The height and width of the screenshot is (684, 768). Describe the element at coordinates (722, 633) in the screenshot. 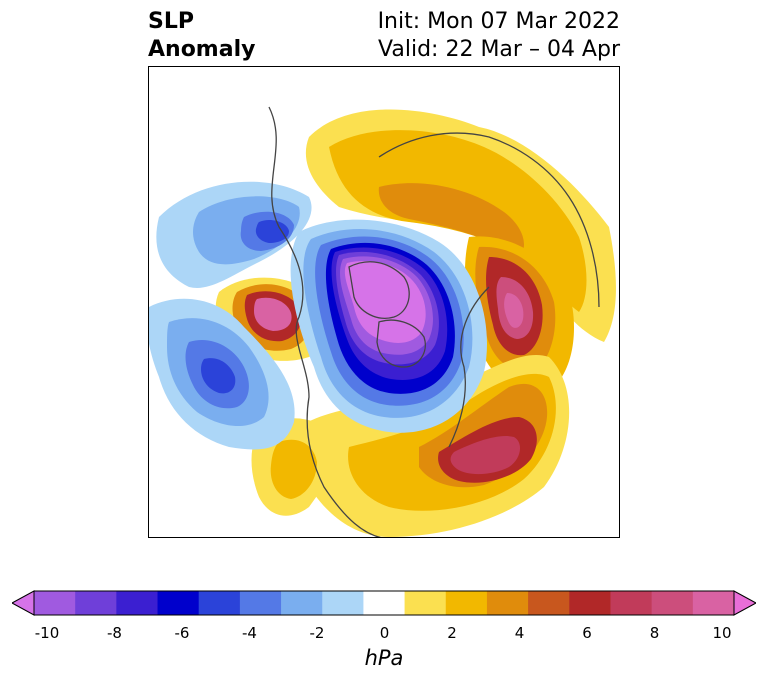

I see `colorbar-tick-label: 10` at that location.